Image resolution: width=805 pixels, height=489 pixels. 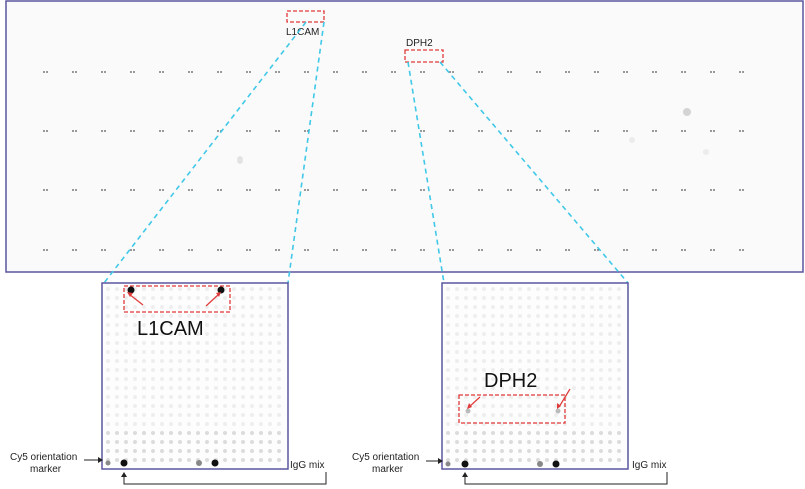 I want to click on cy5-marker-label: Cy5 orientation, so click(x=385, y=457).